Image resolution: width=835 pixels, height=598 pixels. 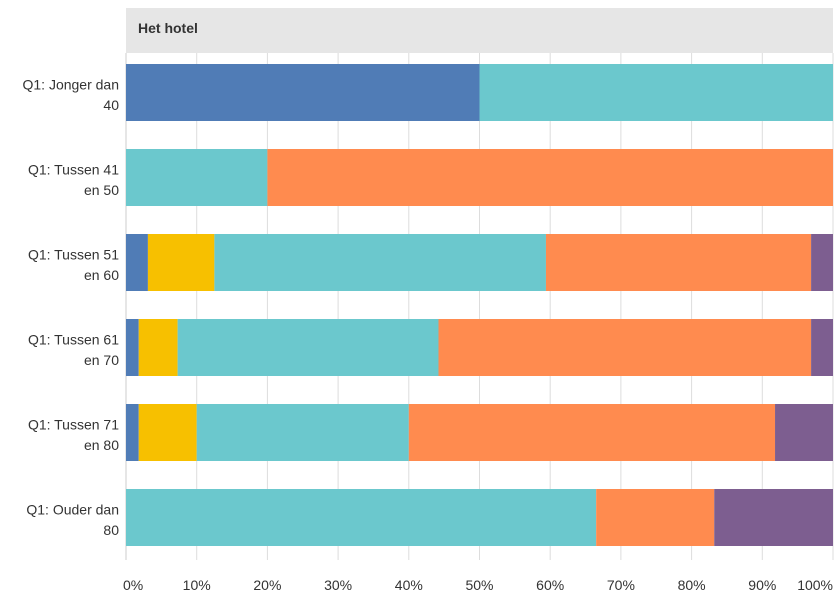 I want to click on category-label: Q1: Tussen 71 en 80, so click(x=73, y=435).